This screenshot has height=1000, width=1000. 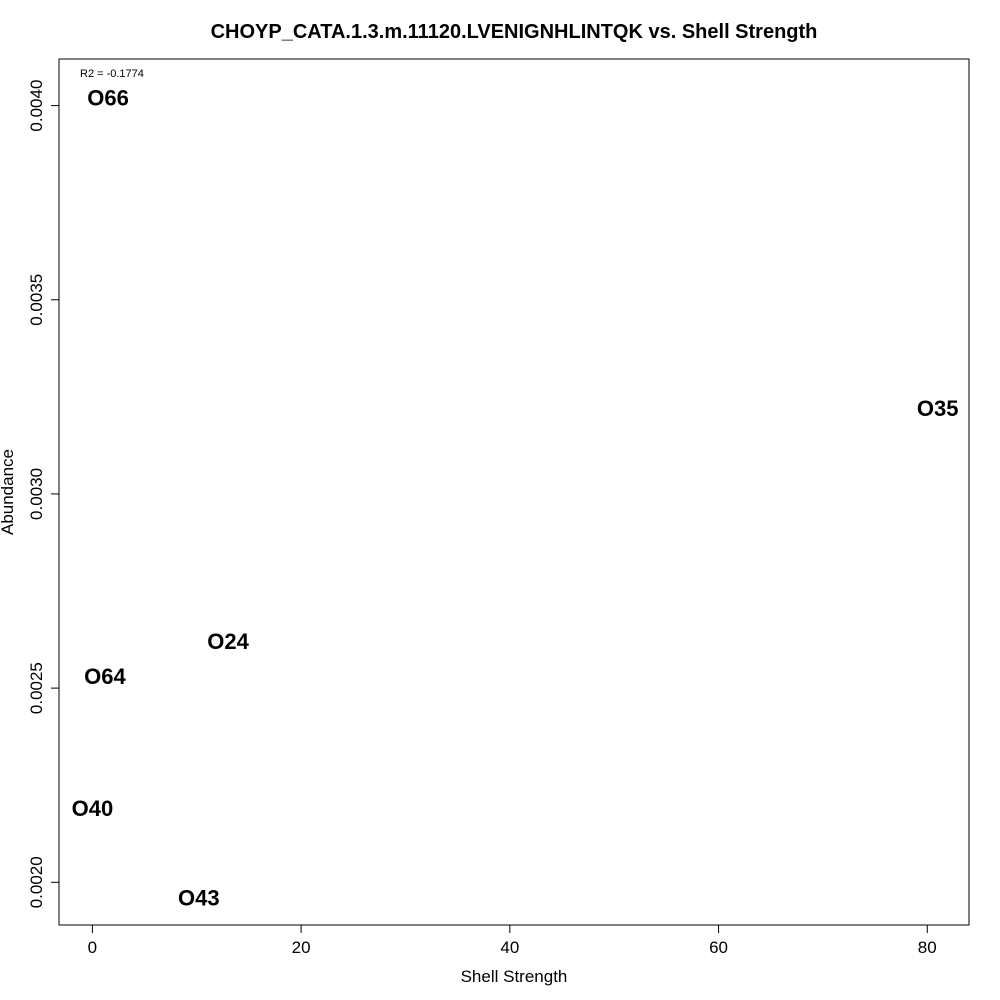 I want to click on y-tick-label: 0.0020, so click(x=36, y=882).